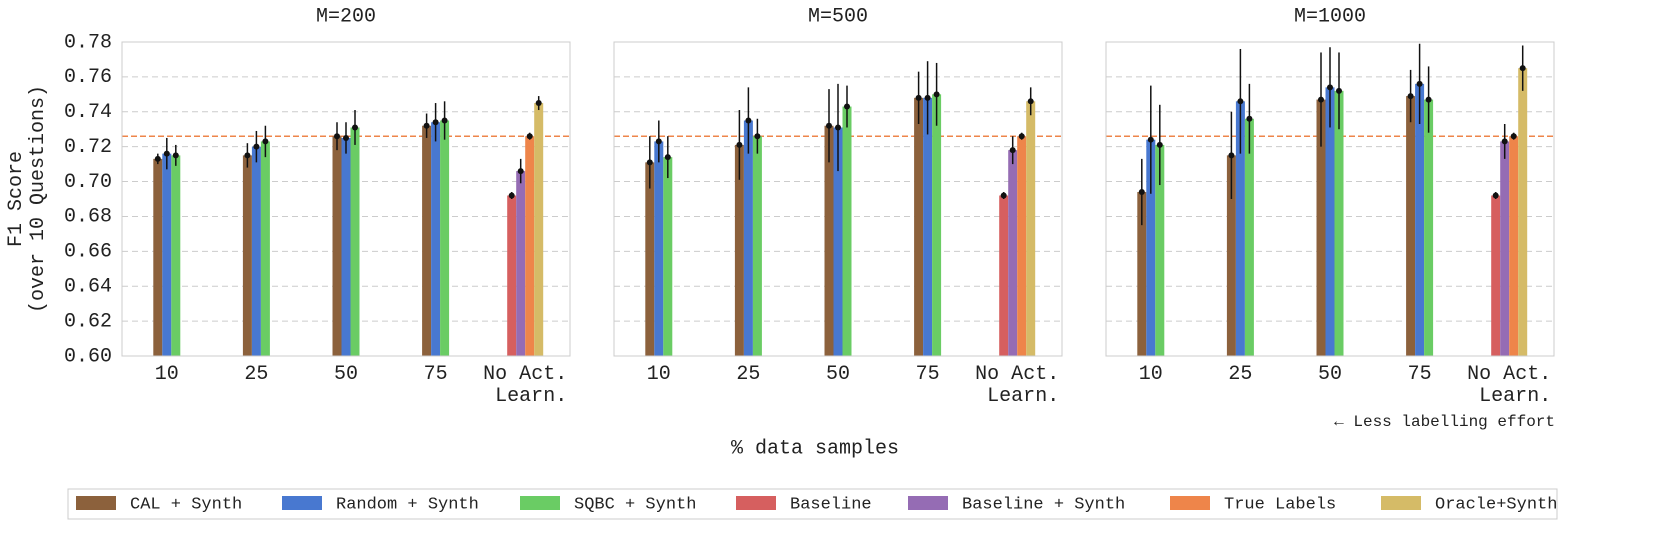 The image size is (1659, 557). What do you see at coordinates (1017, 385) in the screenshot?
I see `x-tick-label: No Act. Learn.` at bounding box center [1017, 385].